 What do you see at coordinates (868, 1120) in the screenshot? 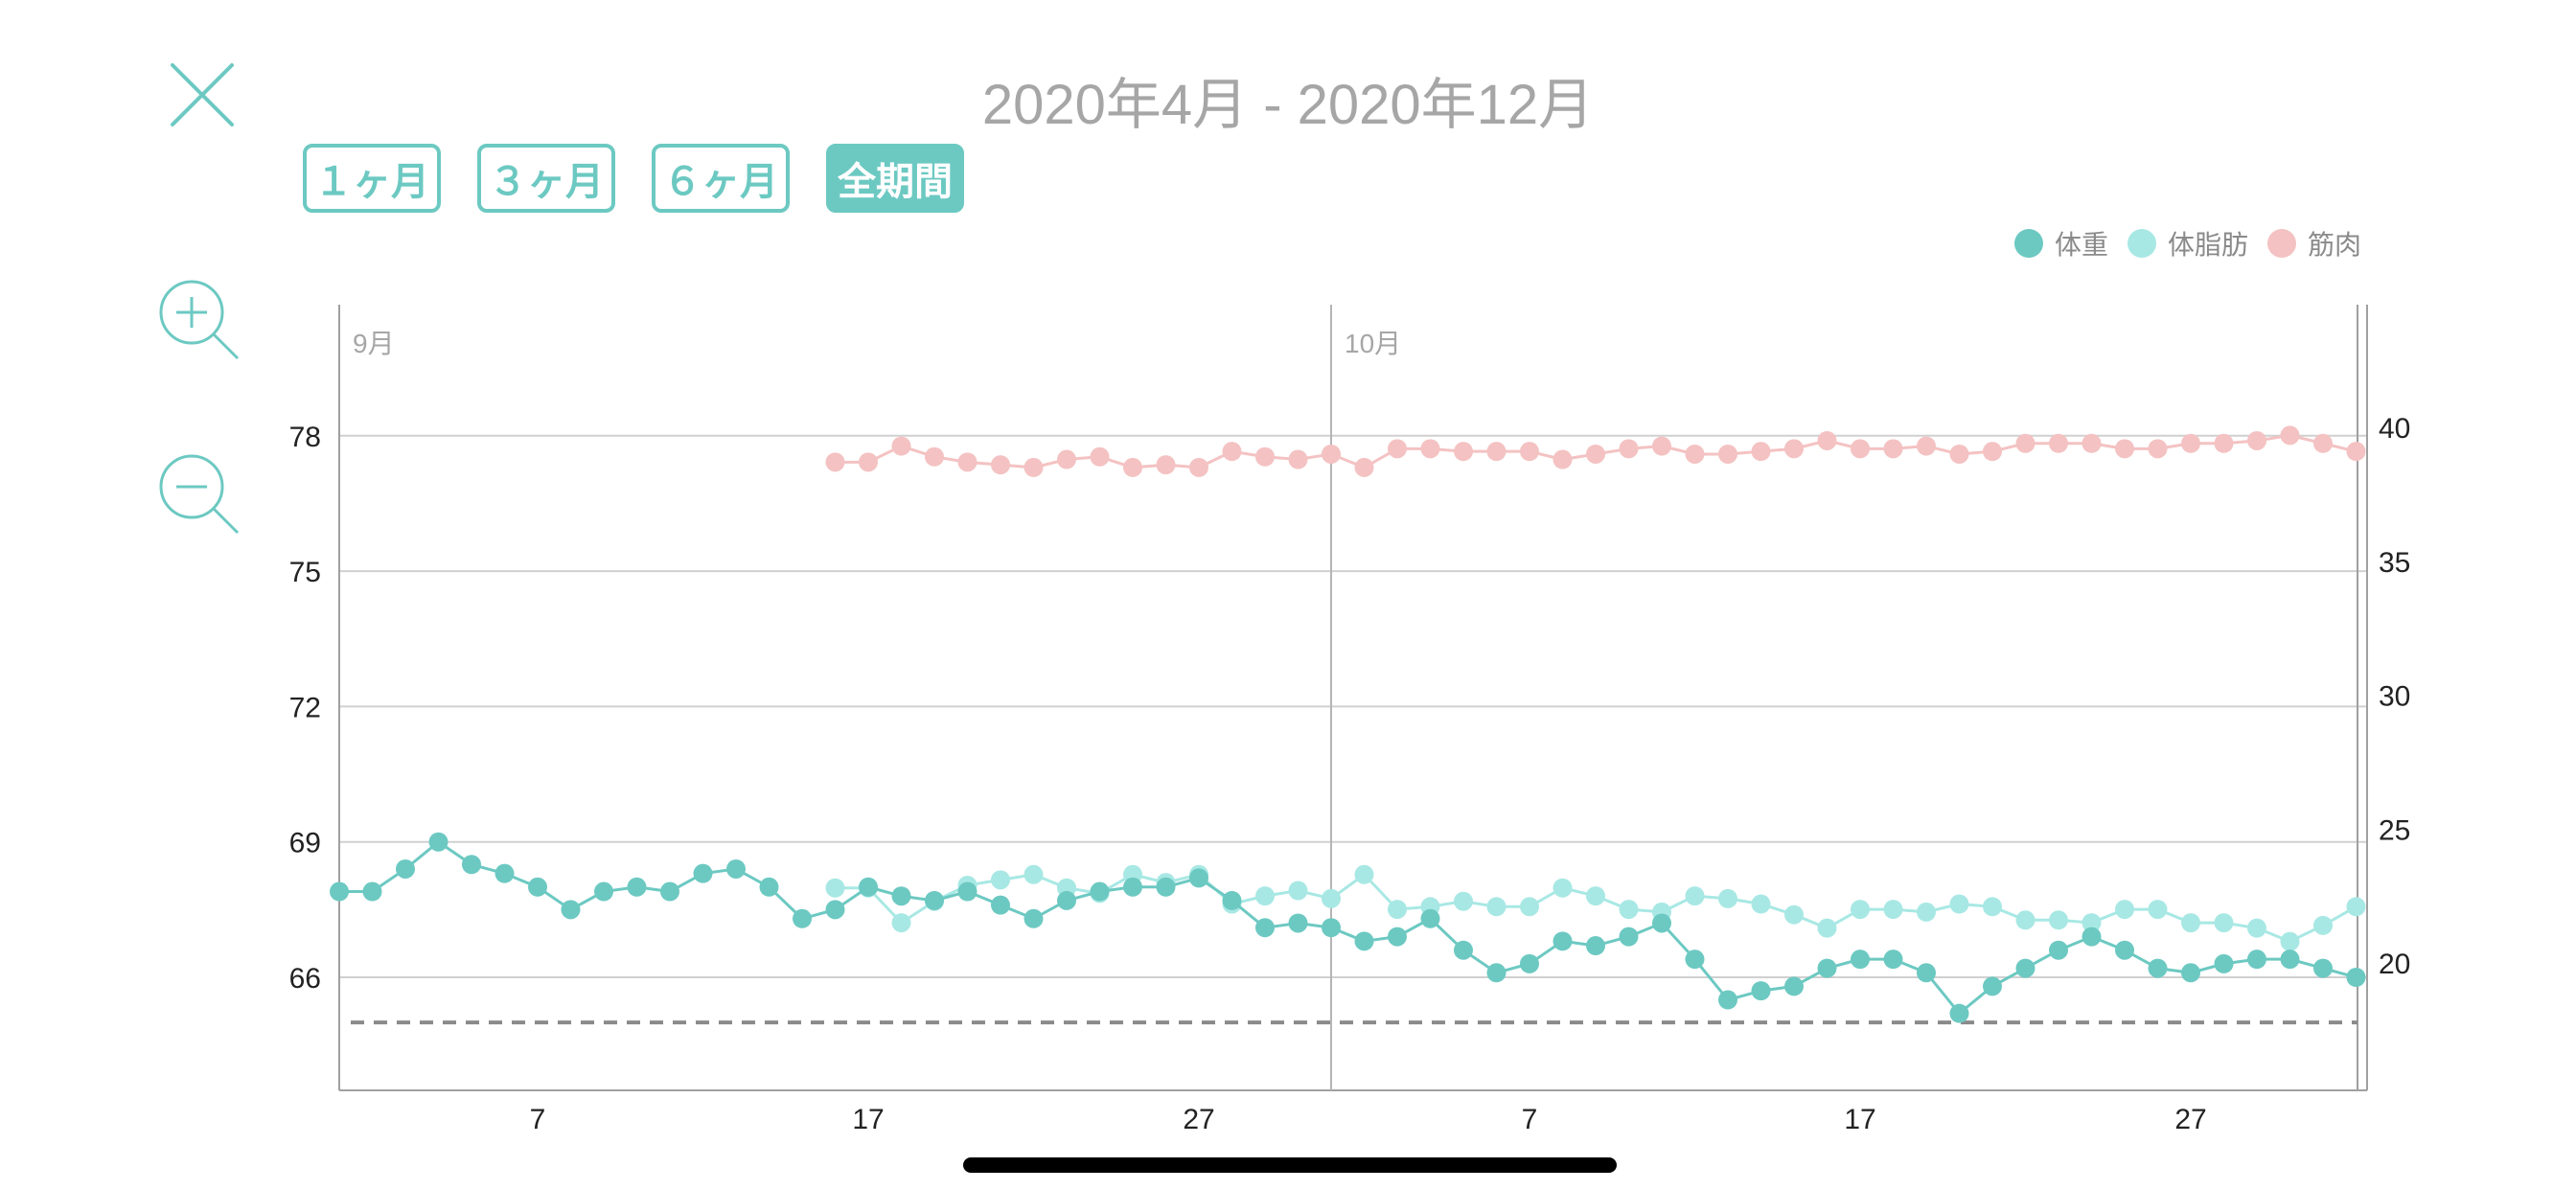
I see `x-axis-tick: 17` at bounding box center [868, 1120].